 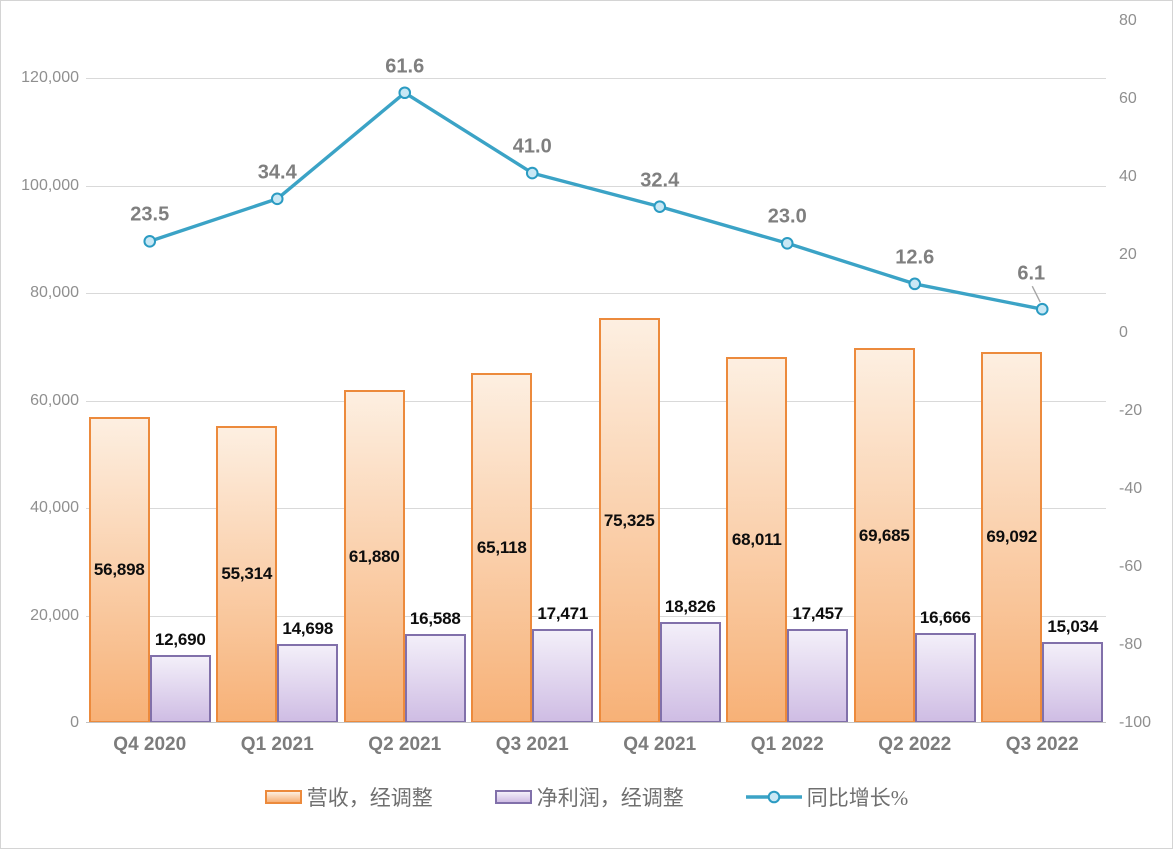 I want to click on bar-value-label: 18,826, so click(x=690, y=606).